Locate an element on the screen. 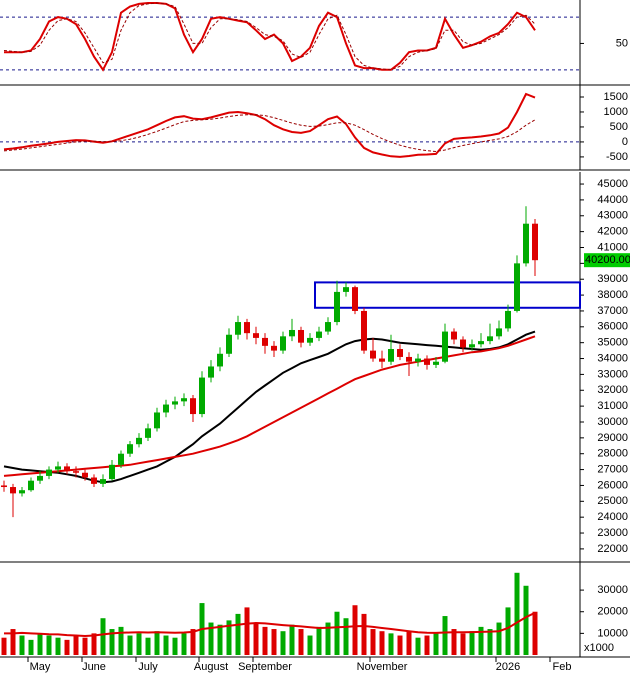  y-tick-label: 24000 is located at coordinates (612, 517).